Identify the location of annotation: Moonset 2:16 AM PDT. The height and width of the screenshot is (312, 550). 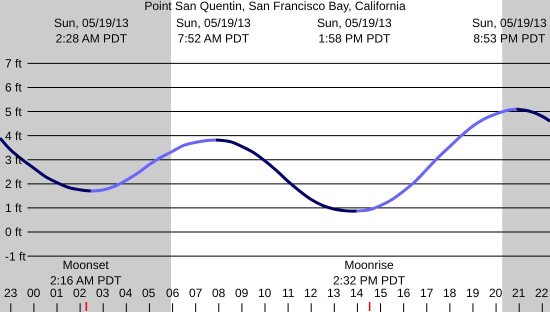
(86, 273).